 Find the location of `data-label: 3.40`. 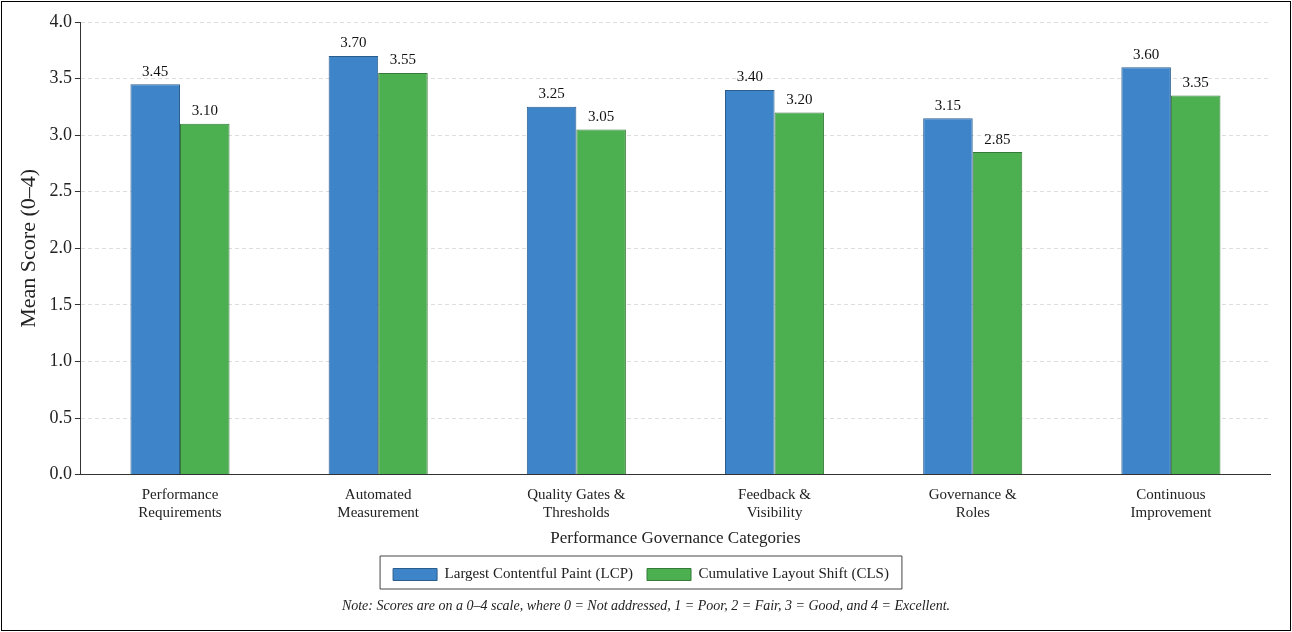

data-label: 3.40 is located at coordinates (749, 76).